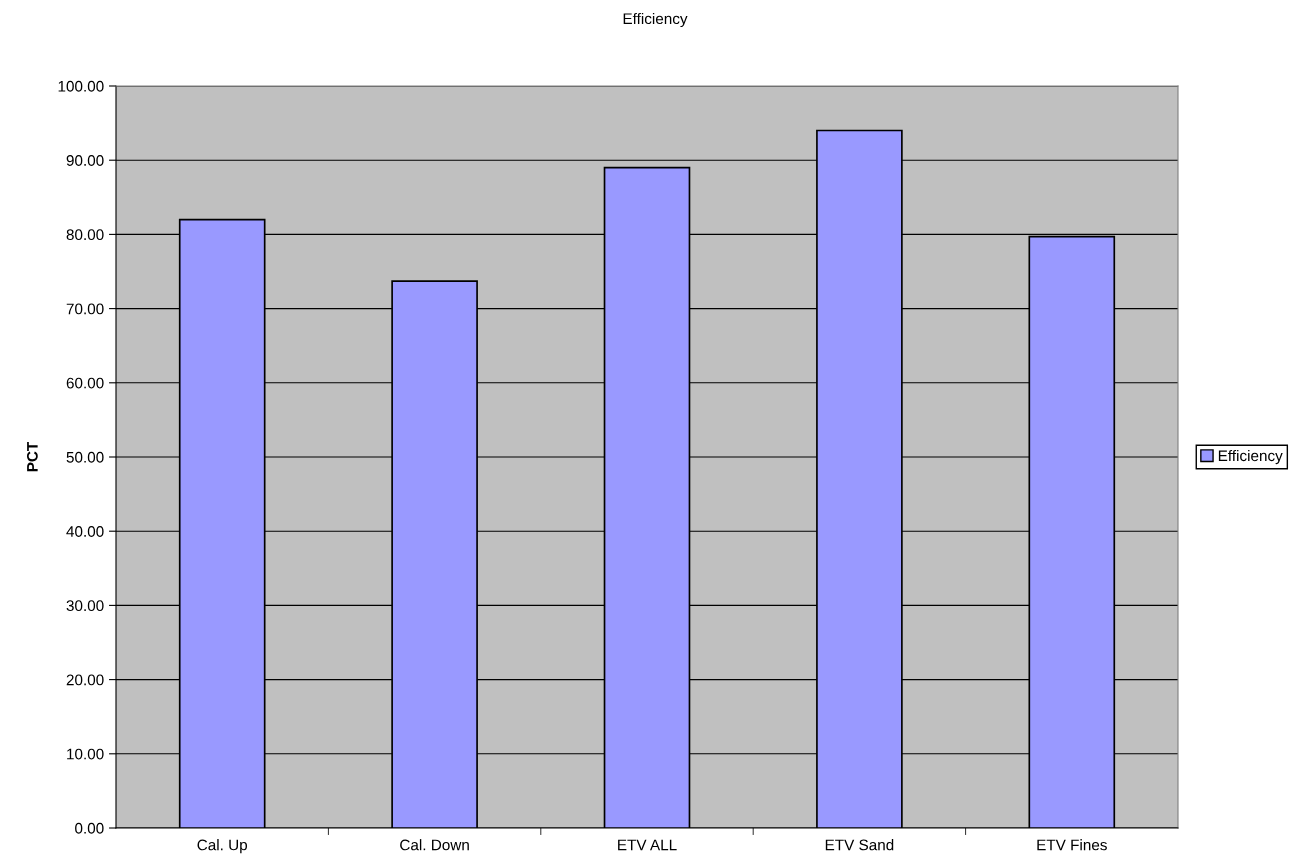  I want to click on y-tick-label: 40.00, so click(85, 531).